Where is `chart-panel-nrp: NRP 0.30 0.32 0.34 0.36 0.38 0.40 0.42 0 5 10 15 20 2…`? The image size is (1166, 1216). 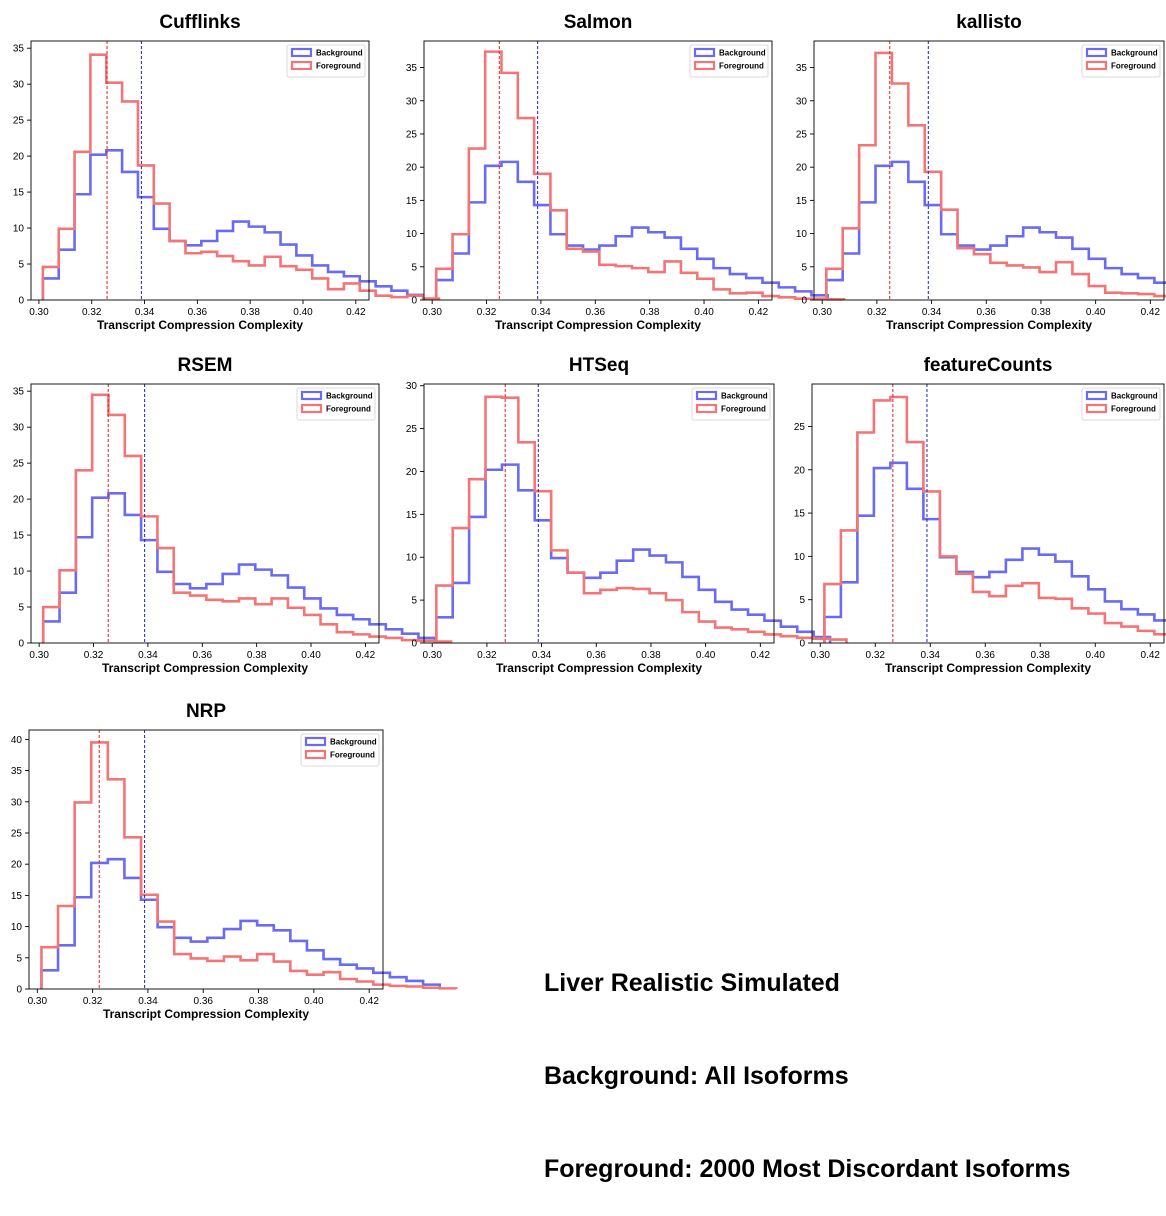
chart-panel-nrp: NRP 0.30 0.32 0.34 0.36 0.38 0.40 0.42 0 5 10 15 20 2… is located at coordinates (234, 861).